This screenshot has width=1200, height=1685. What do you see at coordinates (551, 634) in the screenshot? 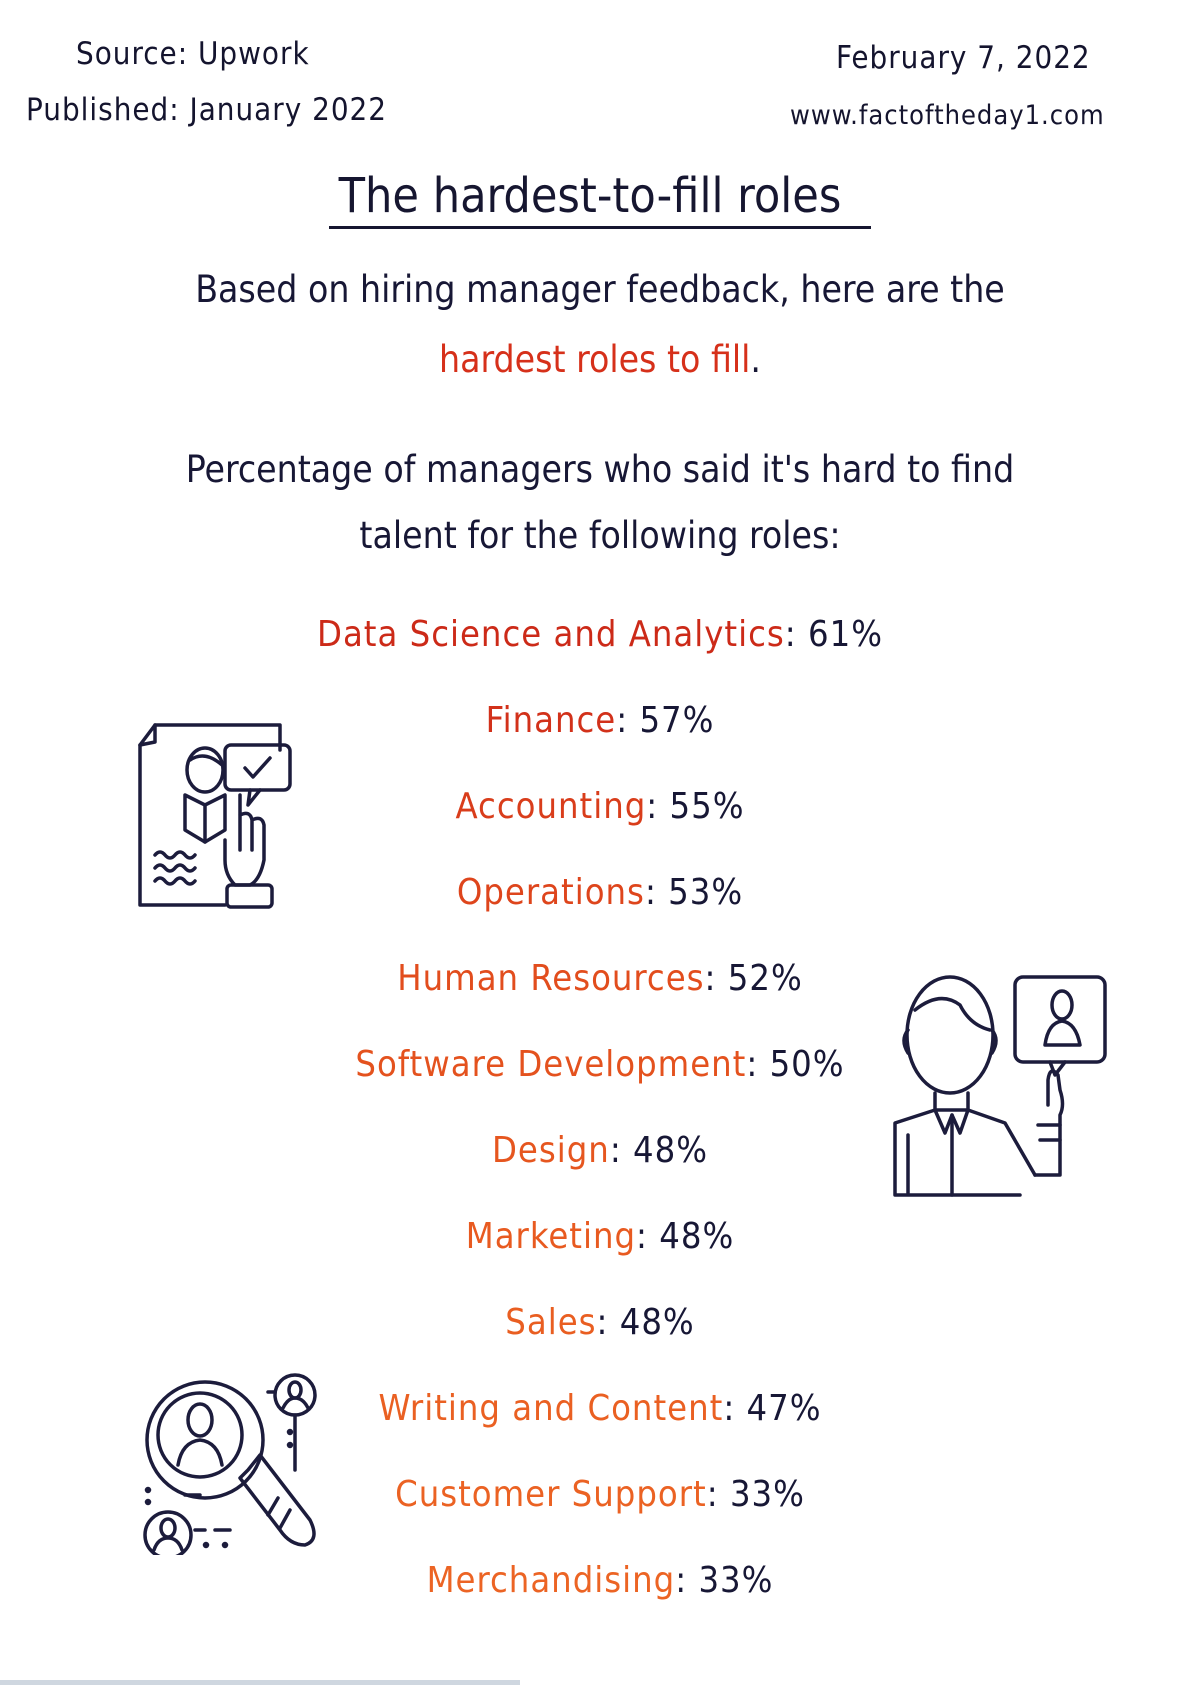
I see `role-label: Data Science and Analytics` at bounding box center [551, 634].